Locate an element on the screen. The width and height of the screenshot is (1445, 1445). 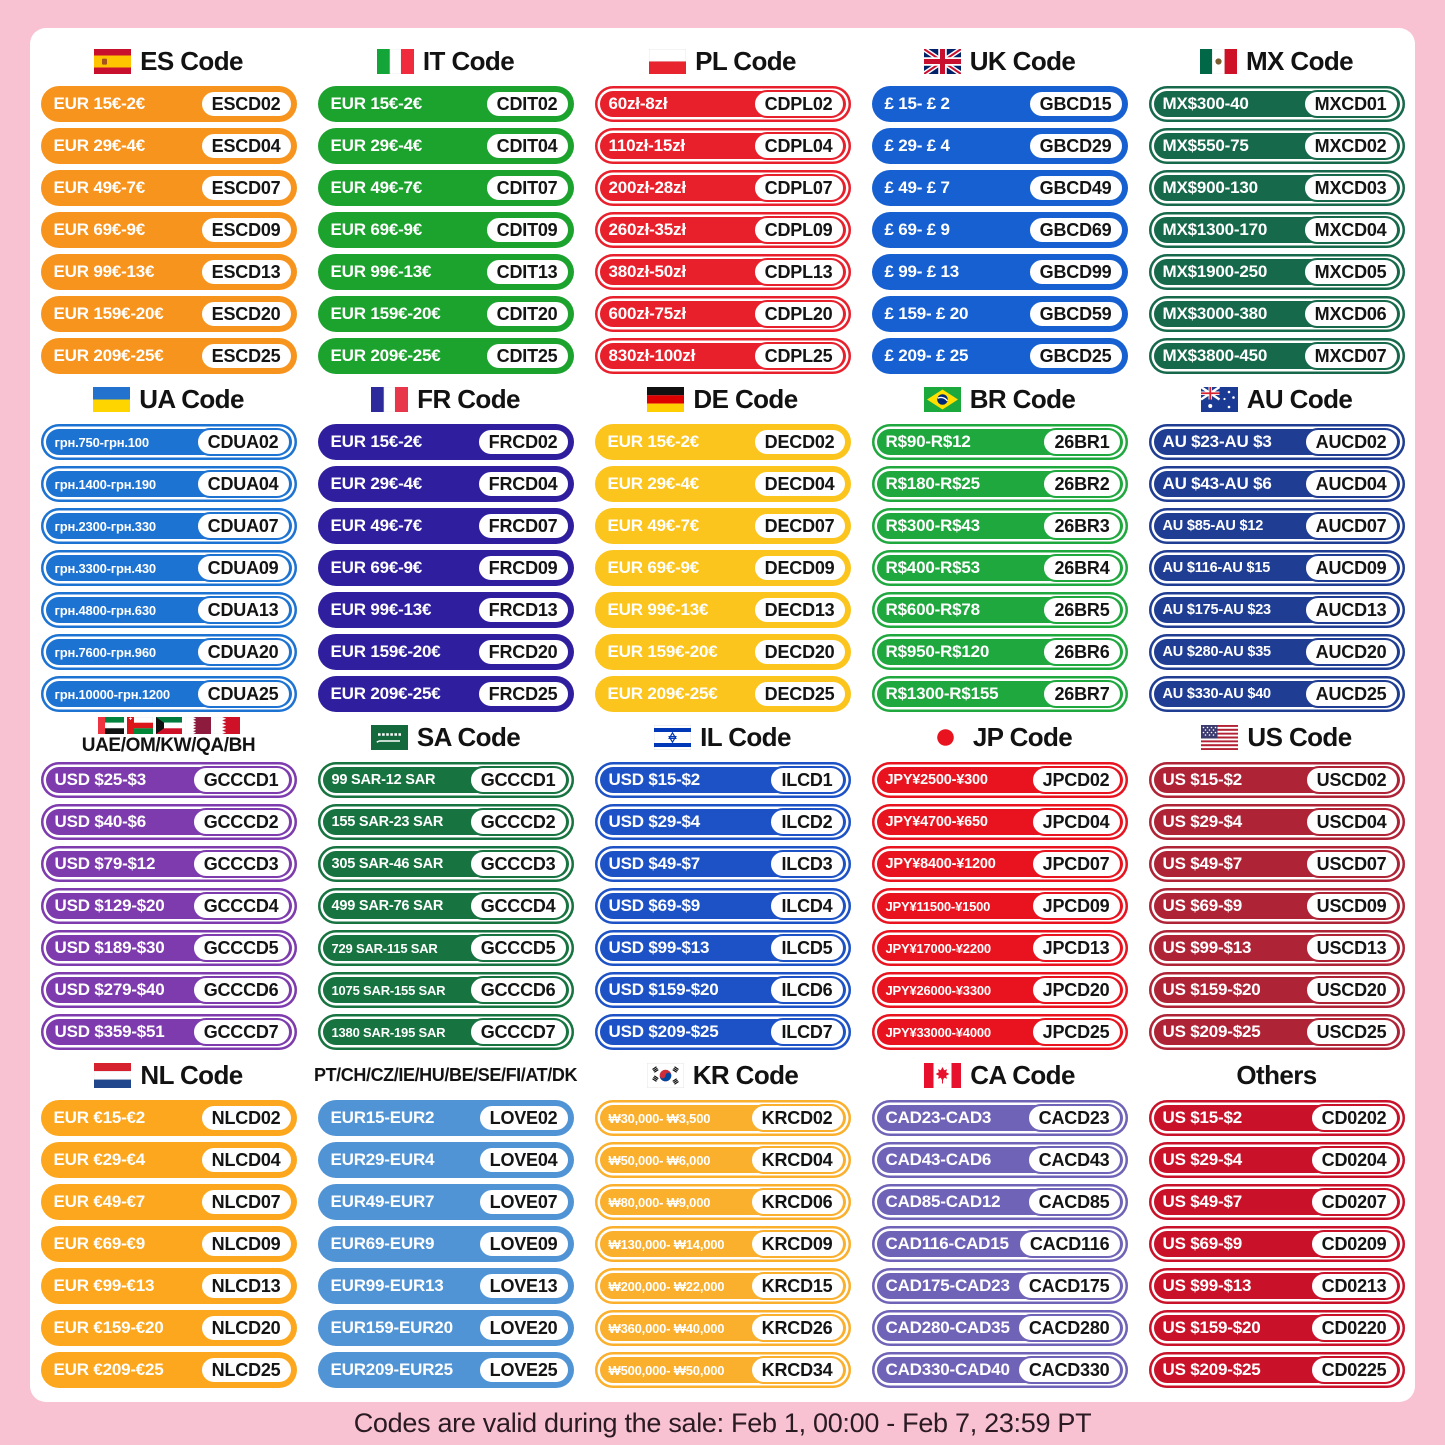
code-pill-GBCD99: £ 99- £ 13 GBCD99 is located at coordinates (999, 272).